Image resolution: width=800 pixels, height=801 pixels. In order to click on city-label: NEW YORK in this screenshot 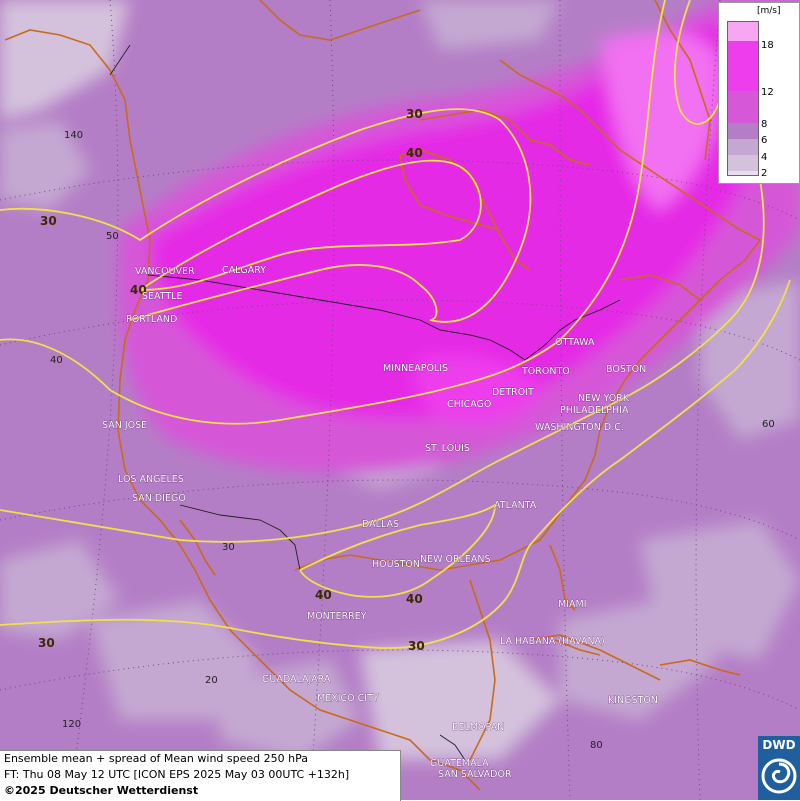, I will do `click(604, 398)`.